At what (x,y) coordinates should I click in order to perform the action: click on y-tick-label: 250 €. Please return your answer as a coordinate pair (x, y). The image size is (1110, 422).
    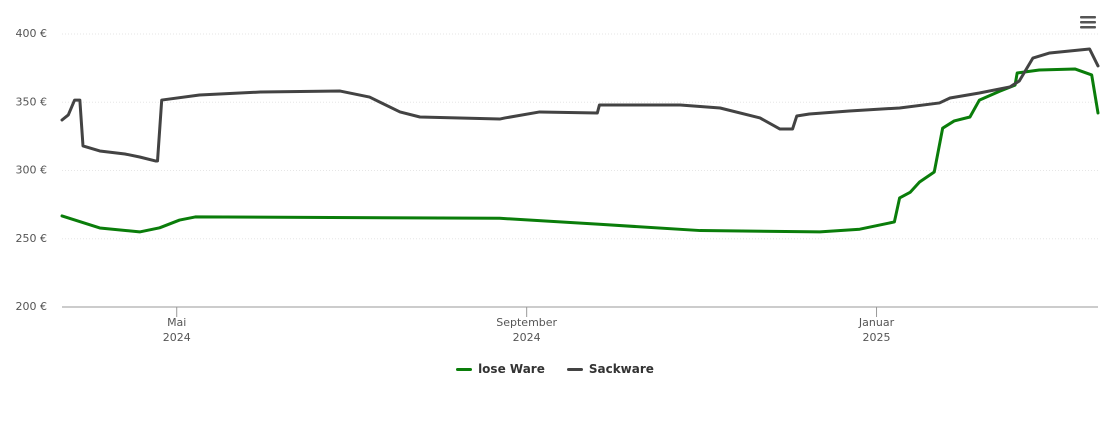
    Looking at the image, I should click on (32, 238).